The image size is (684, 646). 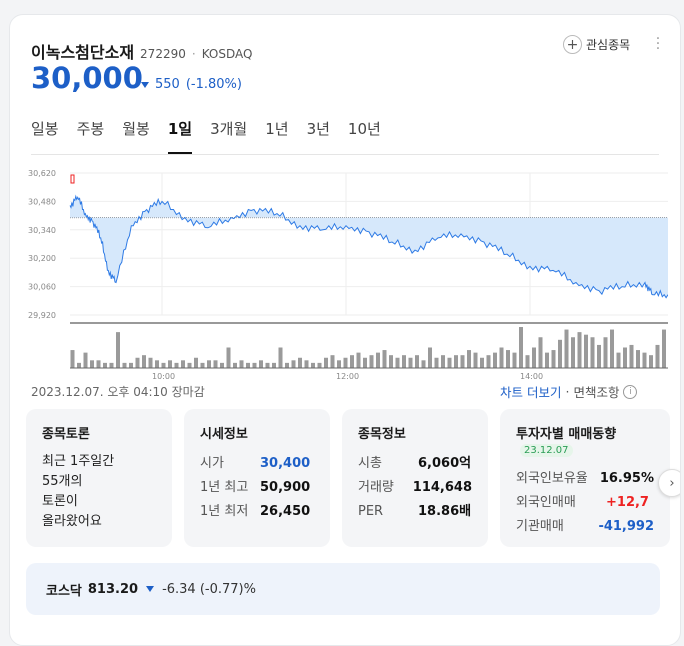 What do you see at coordinates (552, 478) in the screenshot?
I see `row-label: 외국인보유율` at bounding box center [552, 478].